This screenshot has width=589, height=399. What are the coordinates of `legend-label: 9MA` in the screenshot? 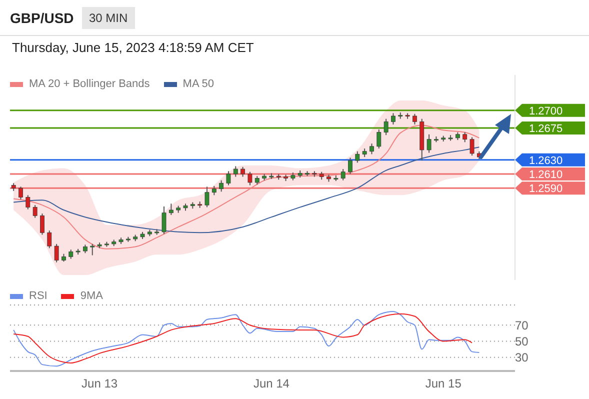 It's located at (91, 296).